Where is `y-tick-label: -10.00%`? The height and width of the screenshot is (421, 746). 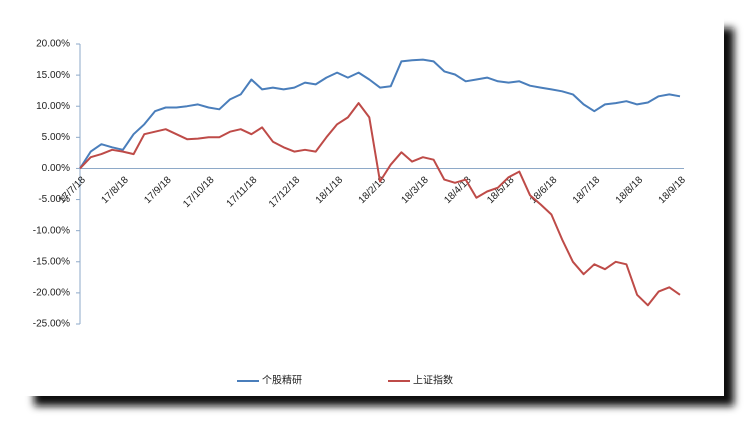
y-tick-label: -10.00% is located at coordinates (51, 230).